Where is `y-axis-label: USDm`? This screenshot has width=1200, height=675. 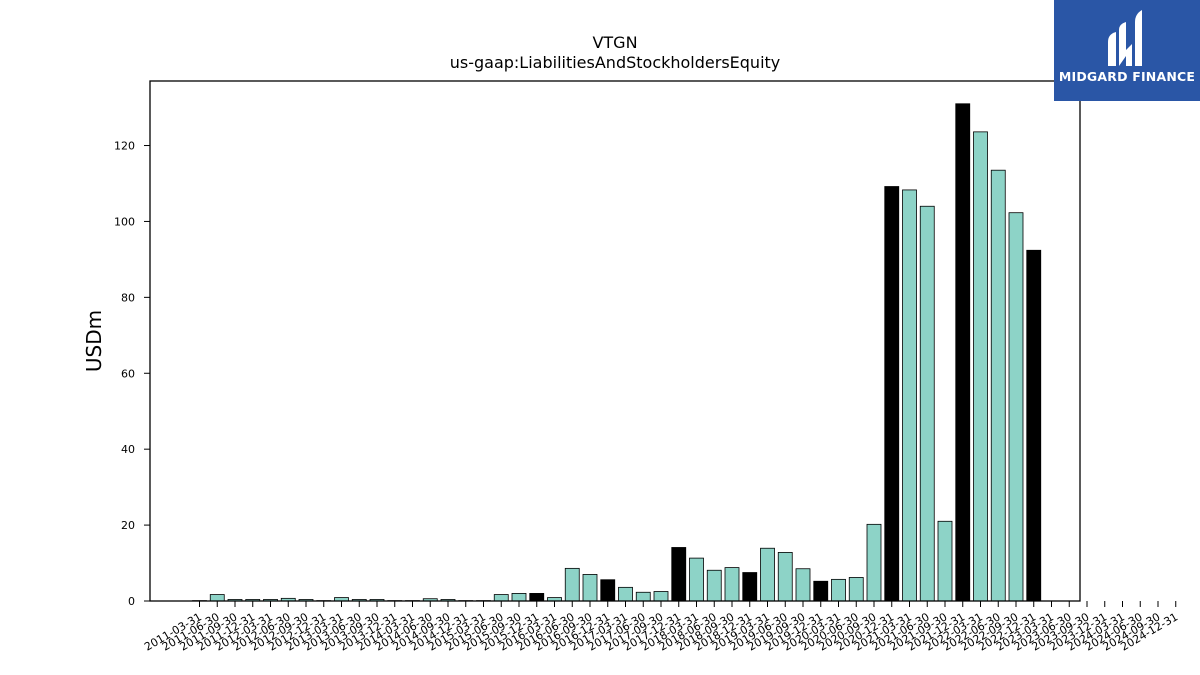
y-axis-label: USDm is located at coordinates (94, 341).